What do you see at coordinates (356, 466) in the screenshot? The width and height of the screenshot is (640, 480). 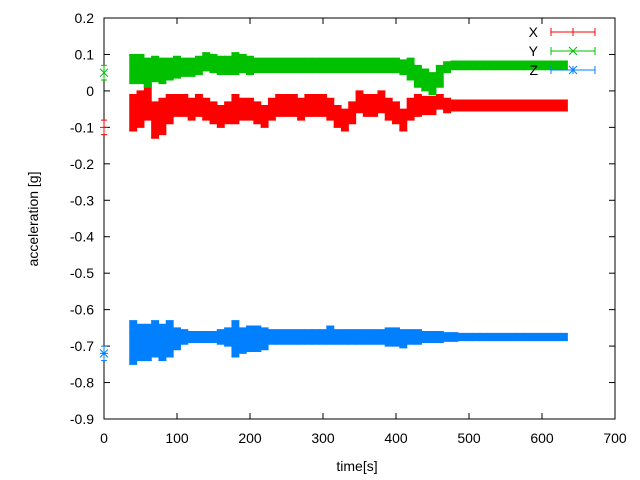 I see `x-axis-label: time[s]` at bounding box center [356, 466].